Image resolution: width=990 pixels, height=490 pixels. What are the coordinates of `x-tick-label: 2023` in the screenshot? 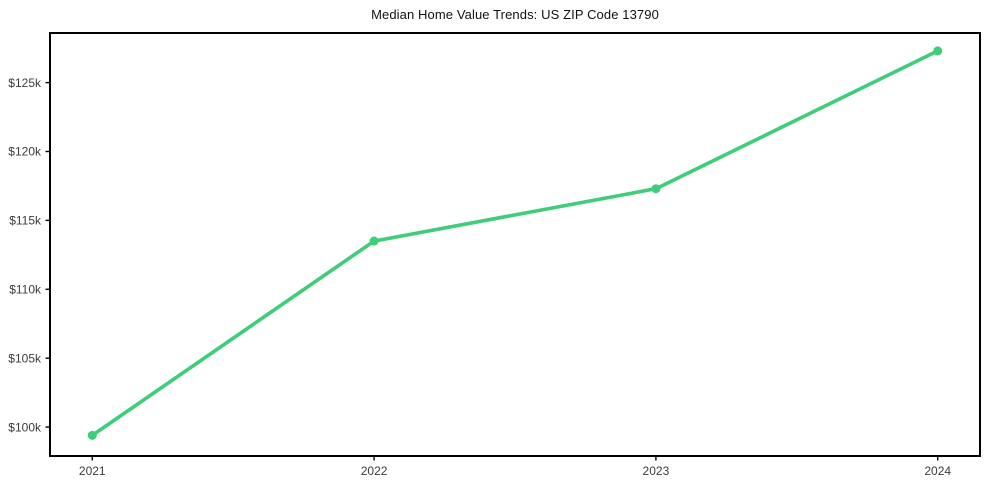 It's located at (656, 471).